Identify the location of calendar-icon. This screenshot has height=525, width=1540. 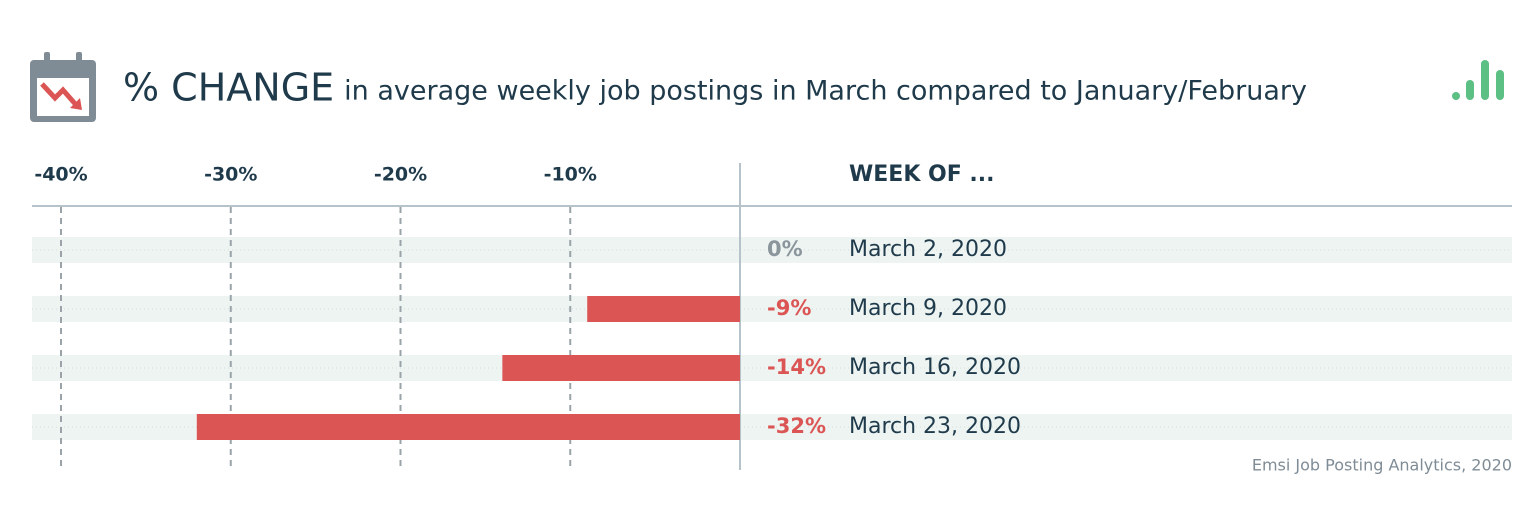
(63, 87).